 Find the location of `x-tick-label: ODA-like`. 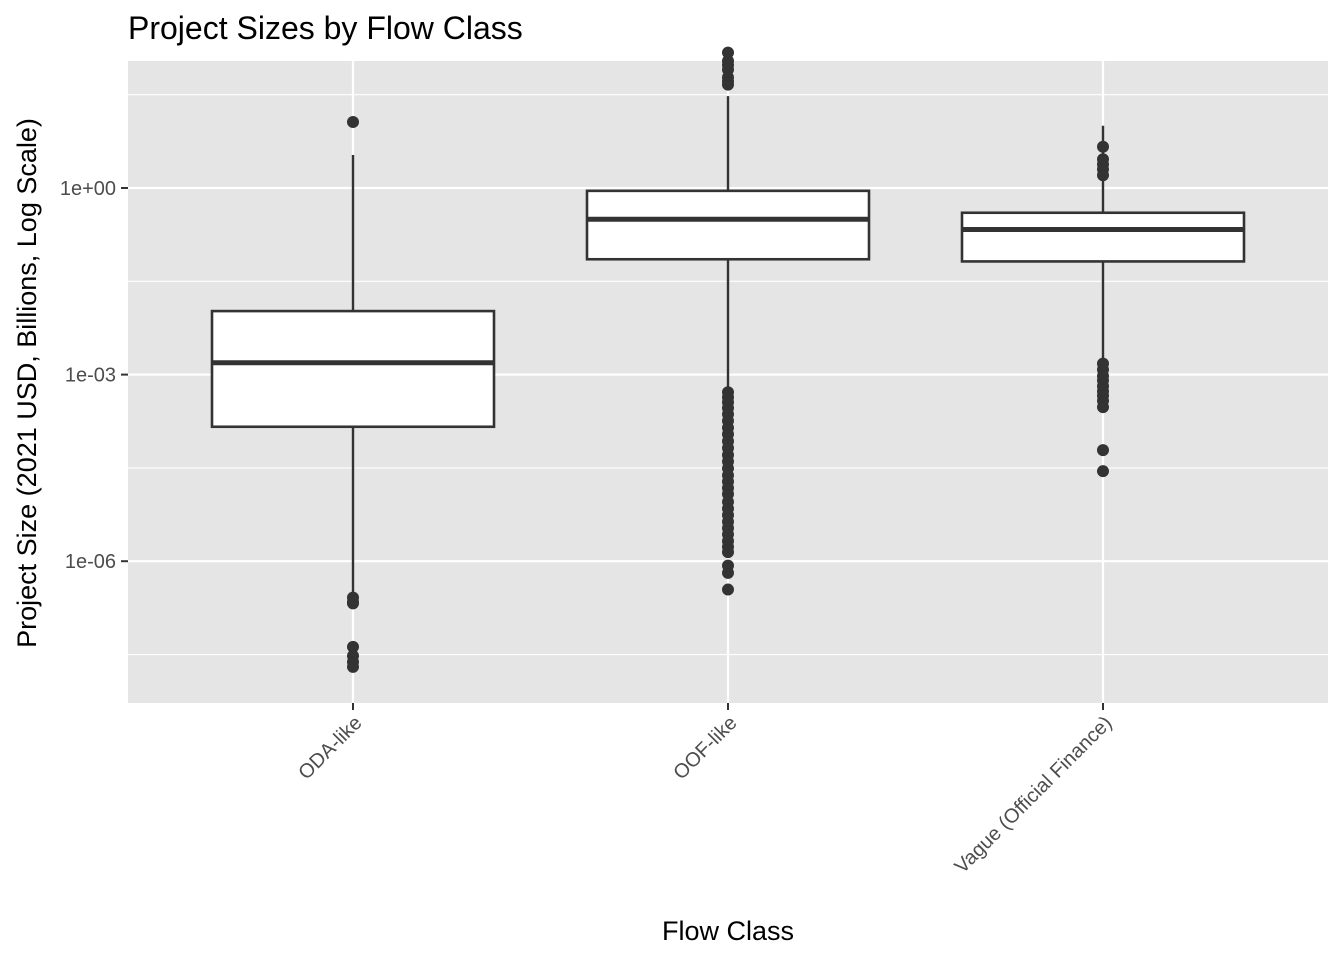

x-tick-label: ODA-like is located at coordinates (330, 748).